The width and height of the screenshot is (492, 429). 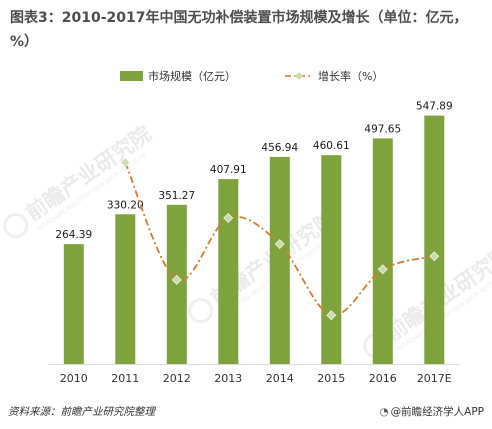 What do you see at coordinates (434, 107) in the screenshot?
I see `bar-value-label-2017E: 547.89` at bounding box center [434, 107].